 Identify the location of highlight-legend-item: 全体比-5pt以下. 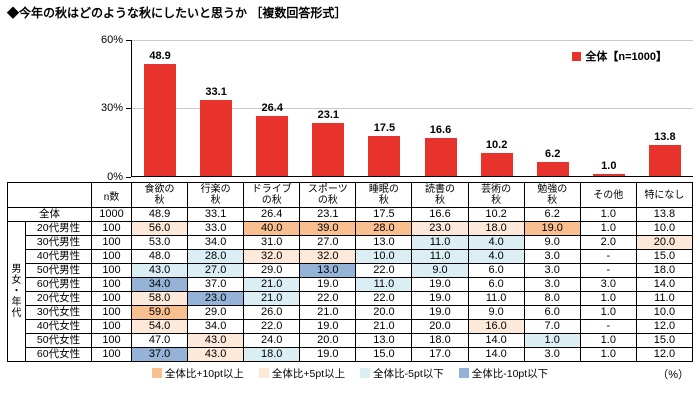
(402, 373).